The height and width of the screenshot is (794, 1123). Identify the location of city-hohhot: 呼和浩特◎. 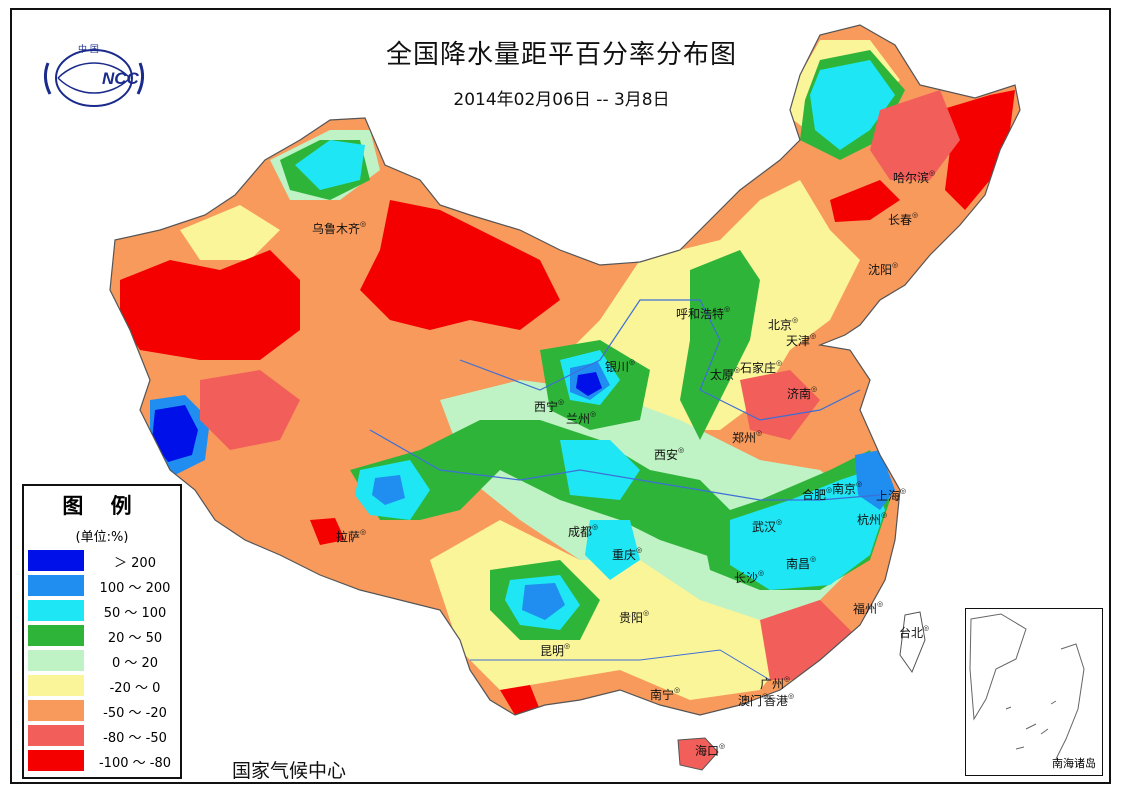
(703, 313).